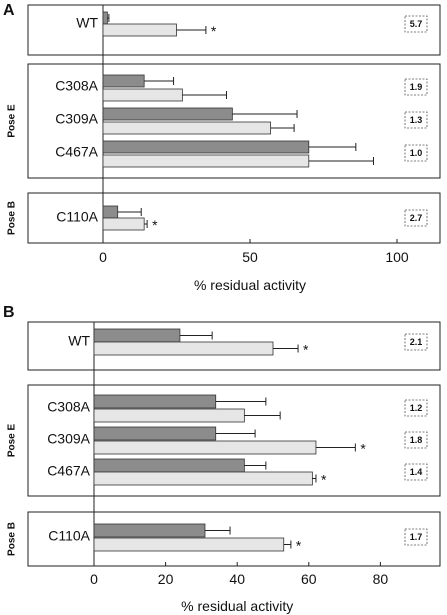 The width and height of the screenshot is (447, 615). Describe the element at coordinates (94, 579) in the screenshot. I see `panel-b-x-tick-label: 0` at that location.